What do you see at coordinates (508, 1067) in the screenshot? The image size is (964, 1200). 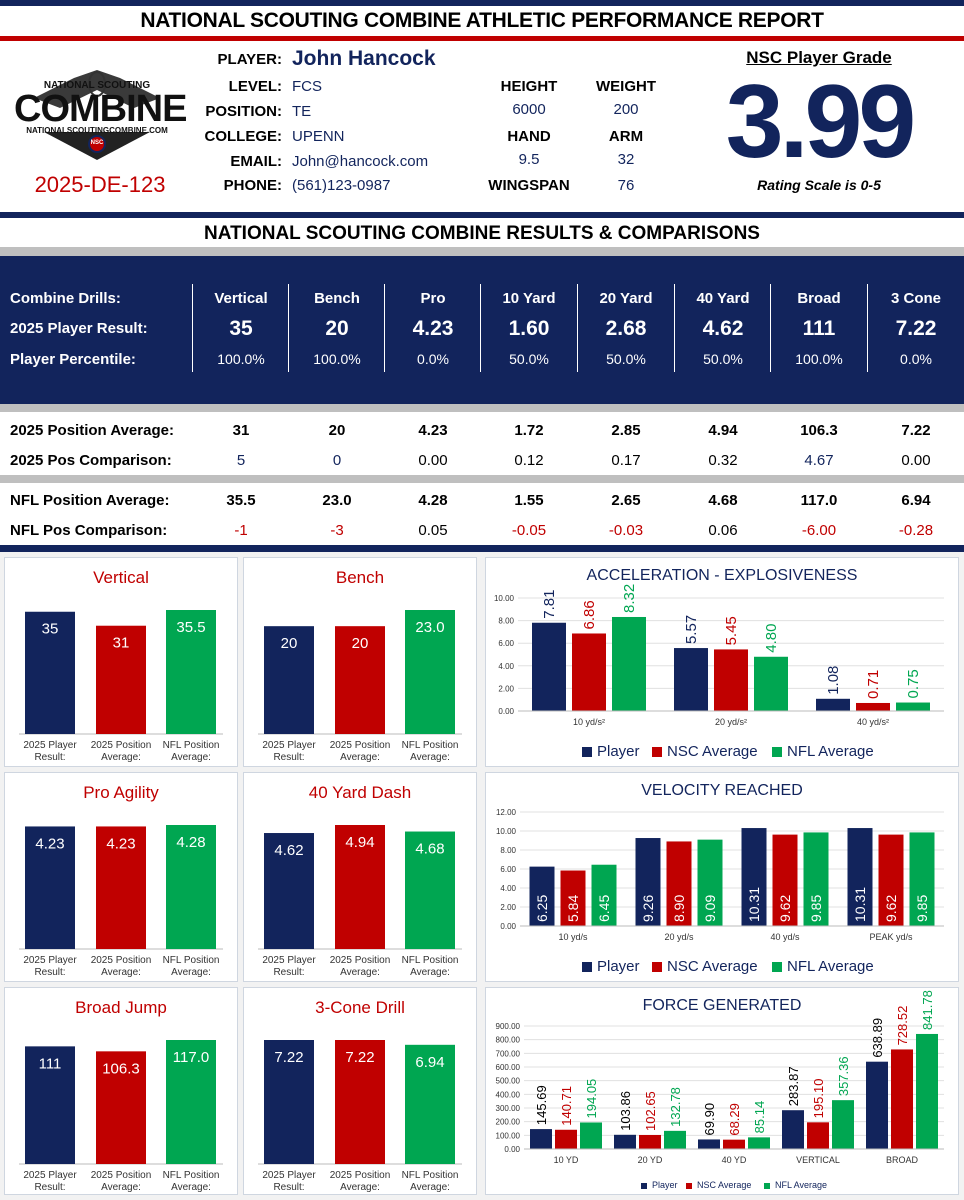 I see `y-tick-label: 600.00` at bounding box center [508, 1067].